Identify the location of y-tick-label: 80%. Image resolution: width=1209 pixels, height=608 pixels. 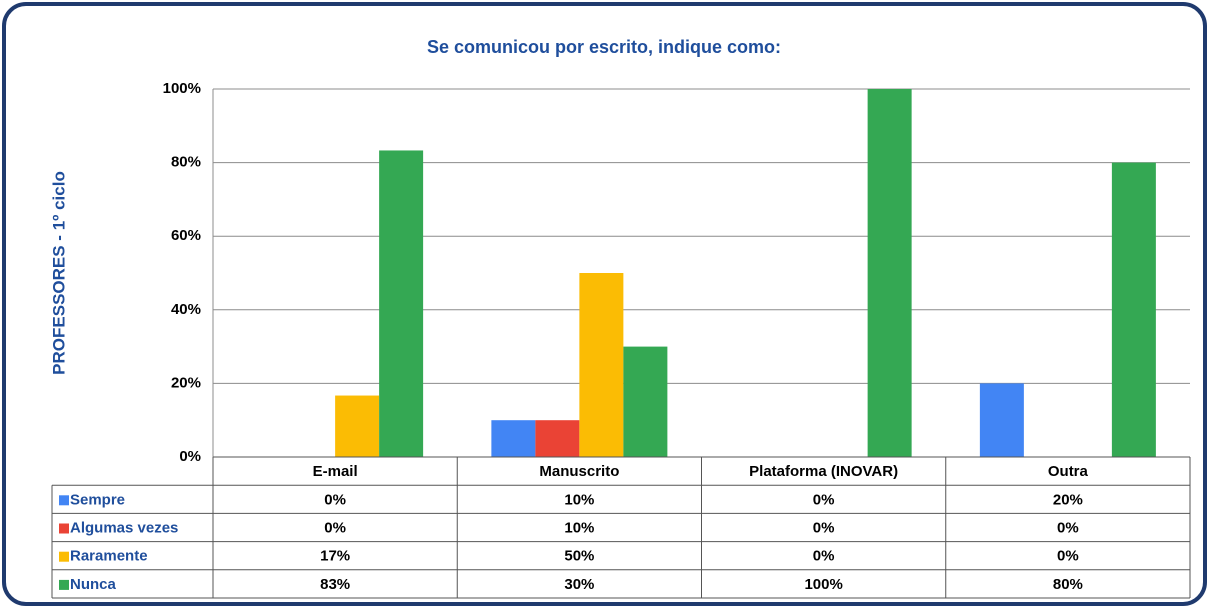
(186, 162).